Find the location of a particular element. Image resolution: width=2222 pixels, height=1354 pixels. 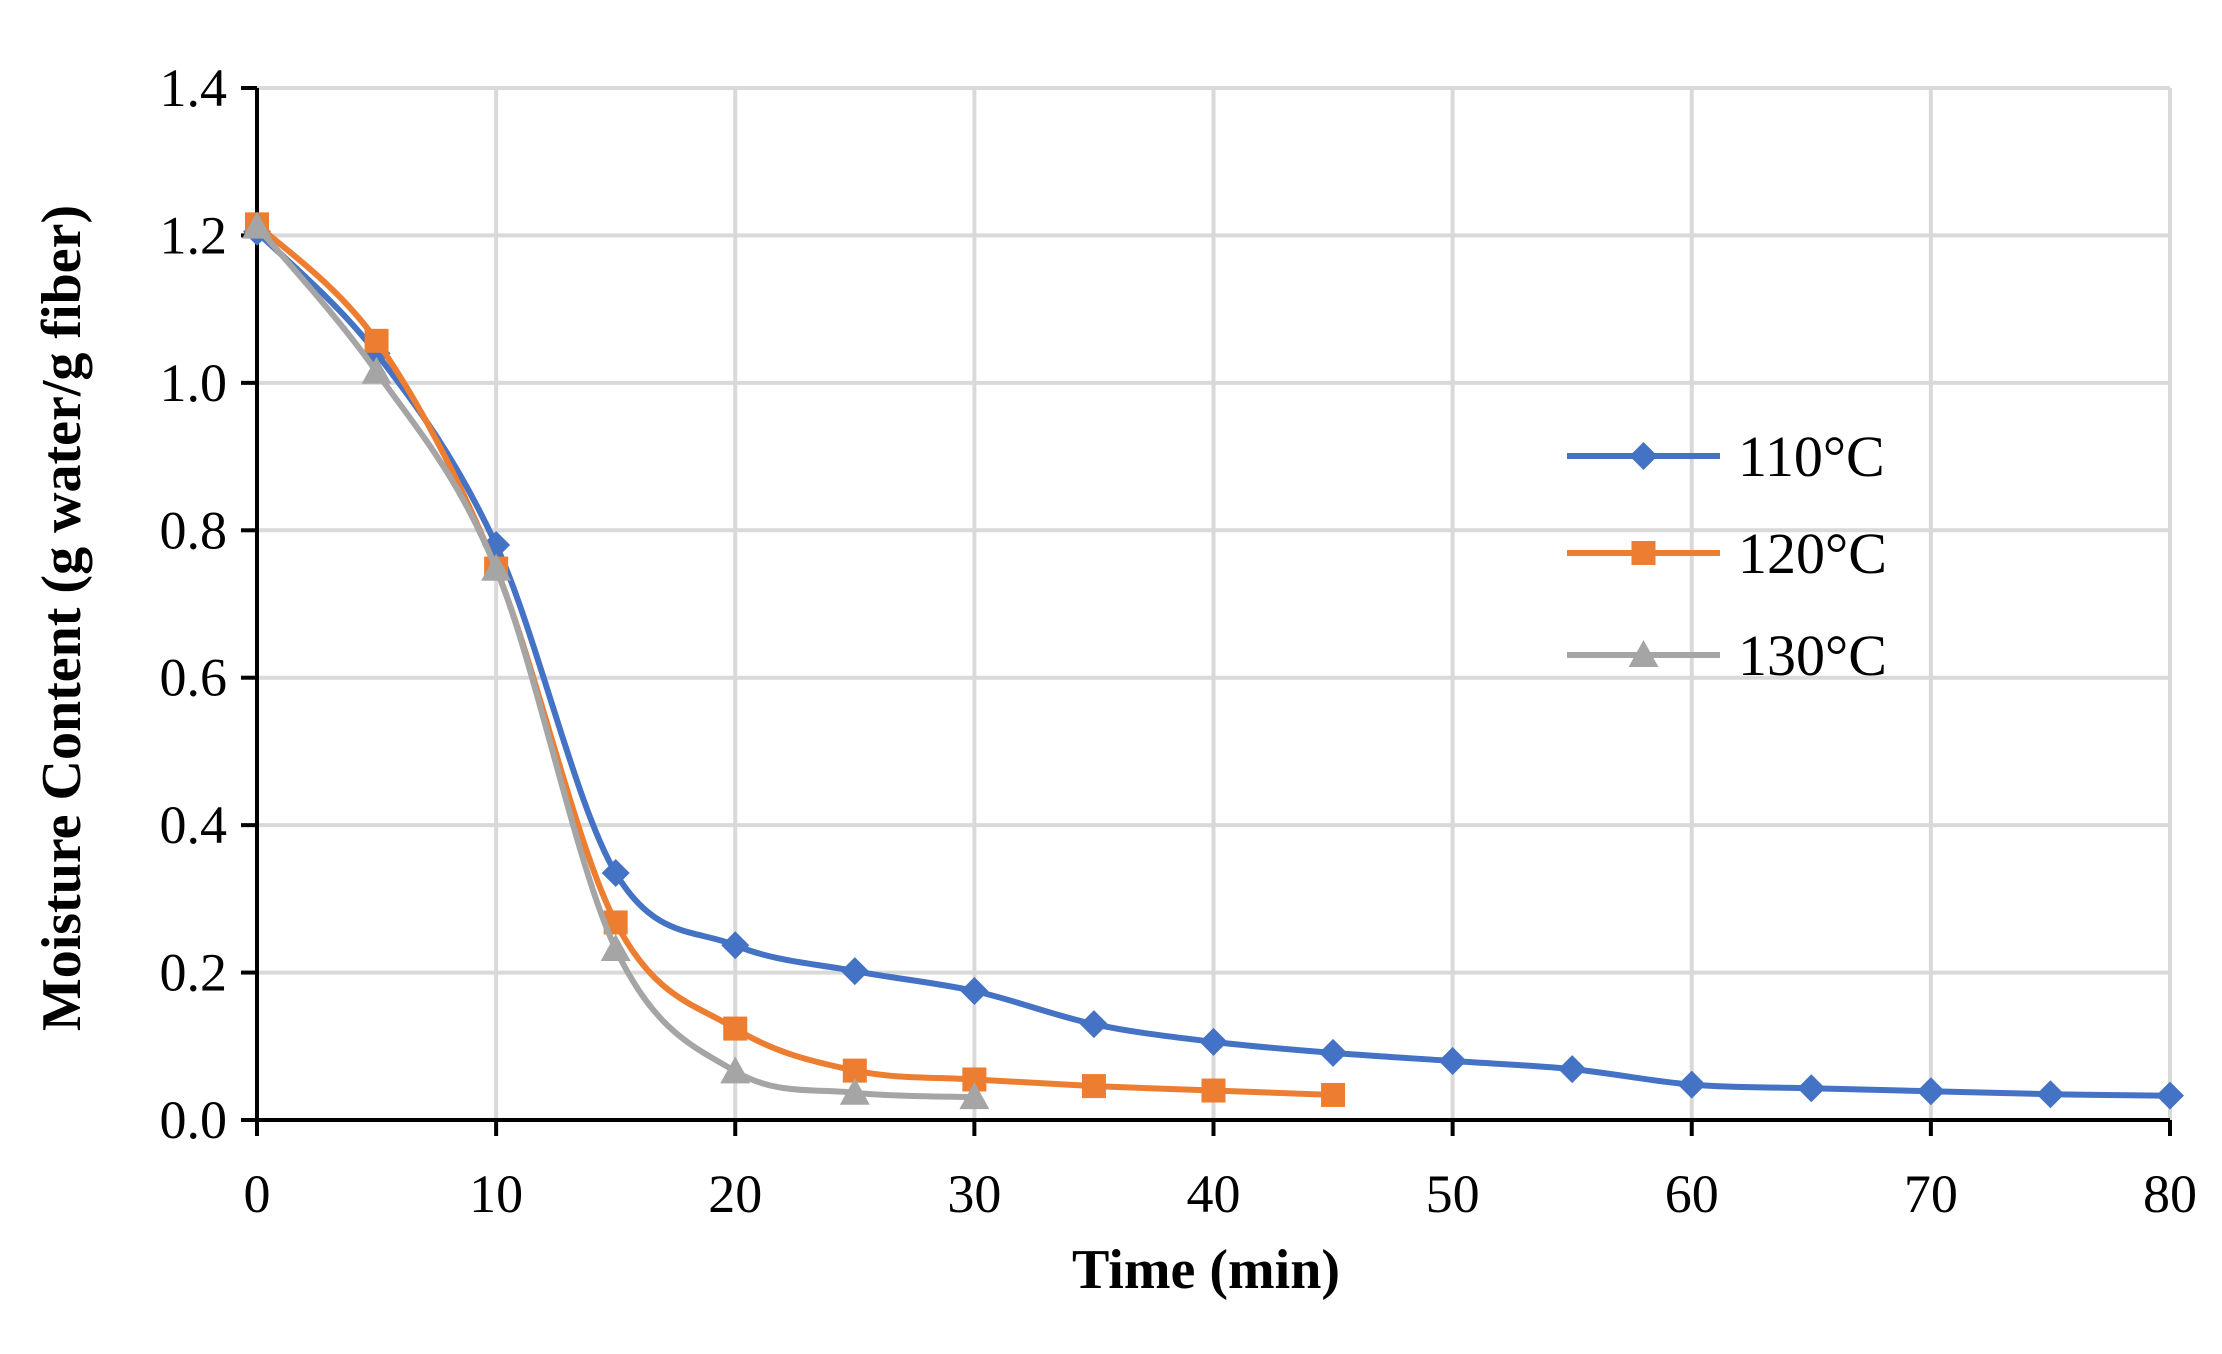

legend-item: 110°C is located at coordinates (1726, 456).